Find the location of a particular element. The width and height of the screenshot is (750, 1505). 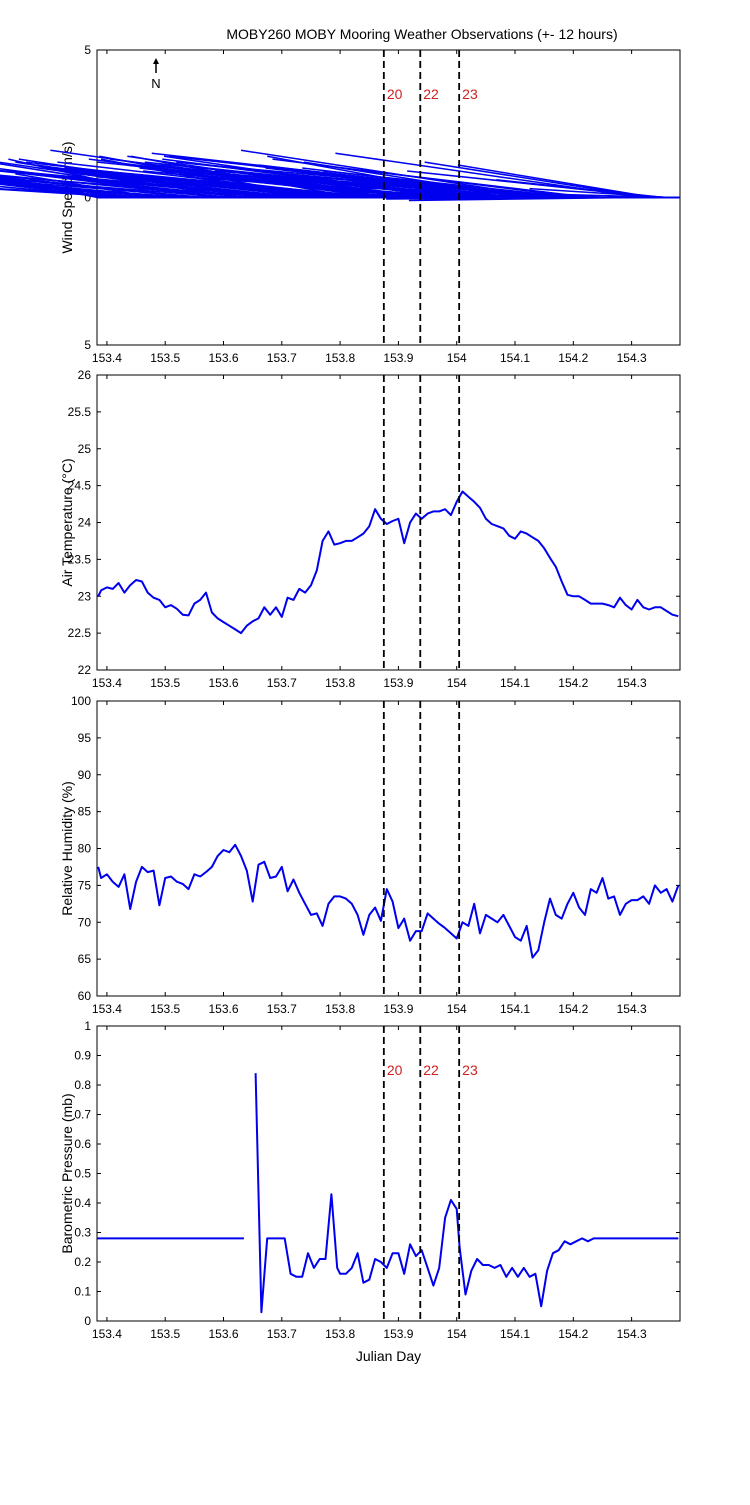

y-tick-label: 75 is located at coordinates (85, 885).